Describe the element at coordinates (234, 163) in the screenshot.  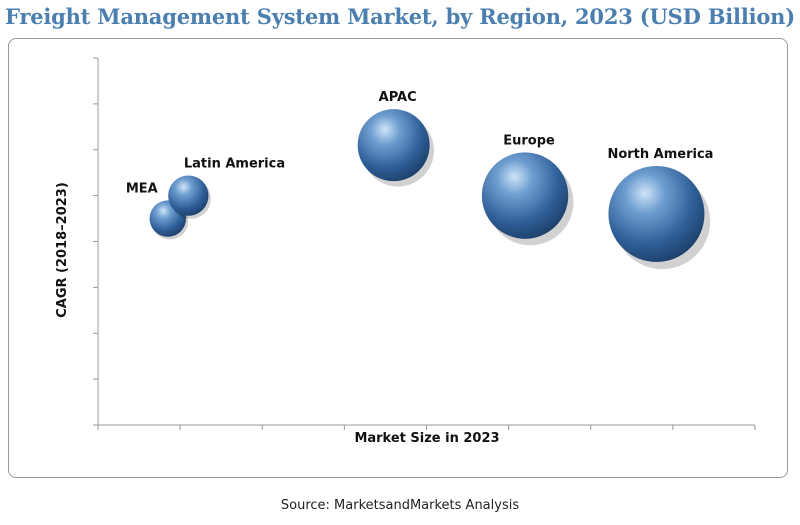
I see `bubble-label: Latin America` at that location.